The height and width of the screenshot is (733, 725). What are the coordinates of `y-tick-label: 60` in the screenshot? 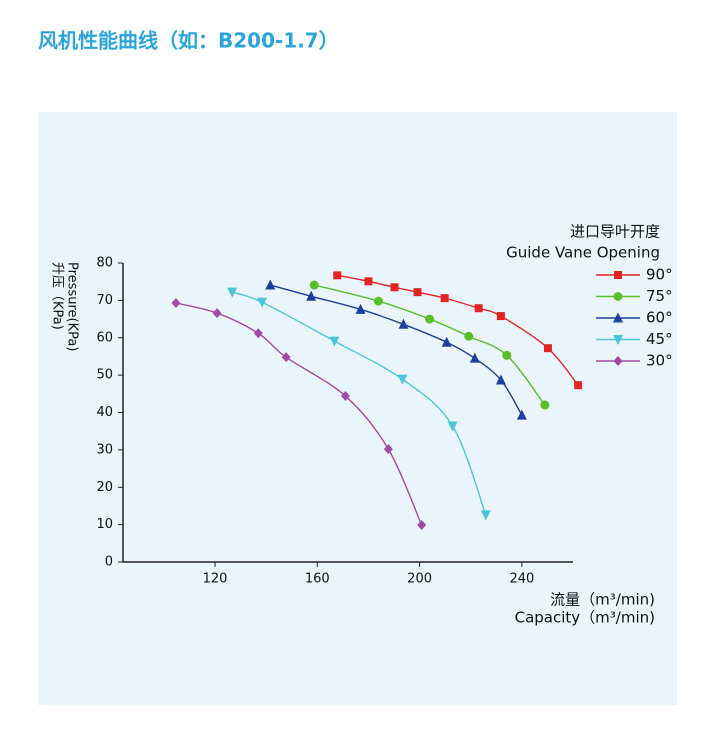 It's located at (104, 337).